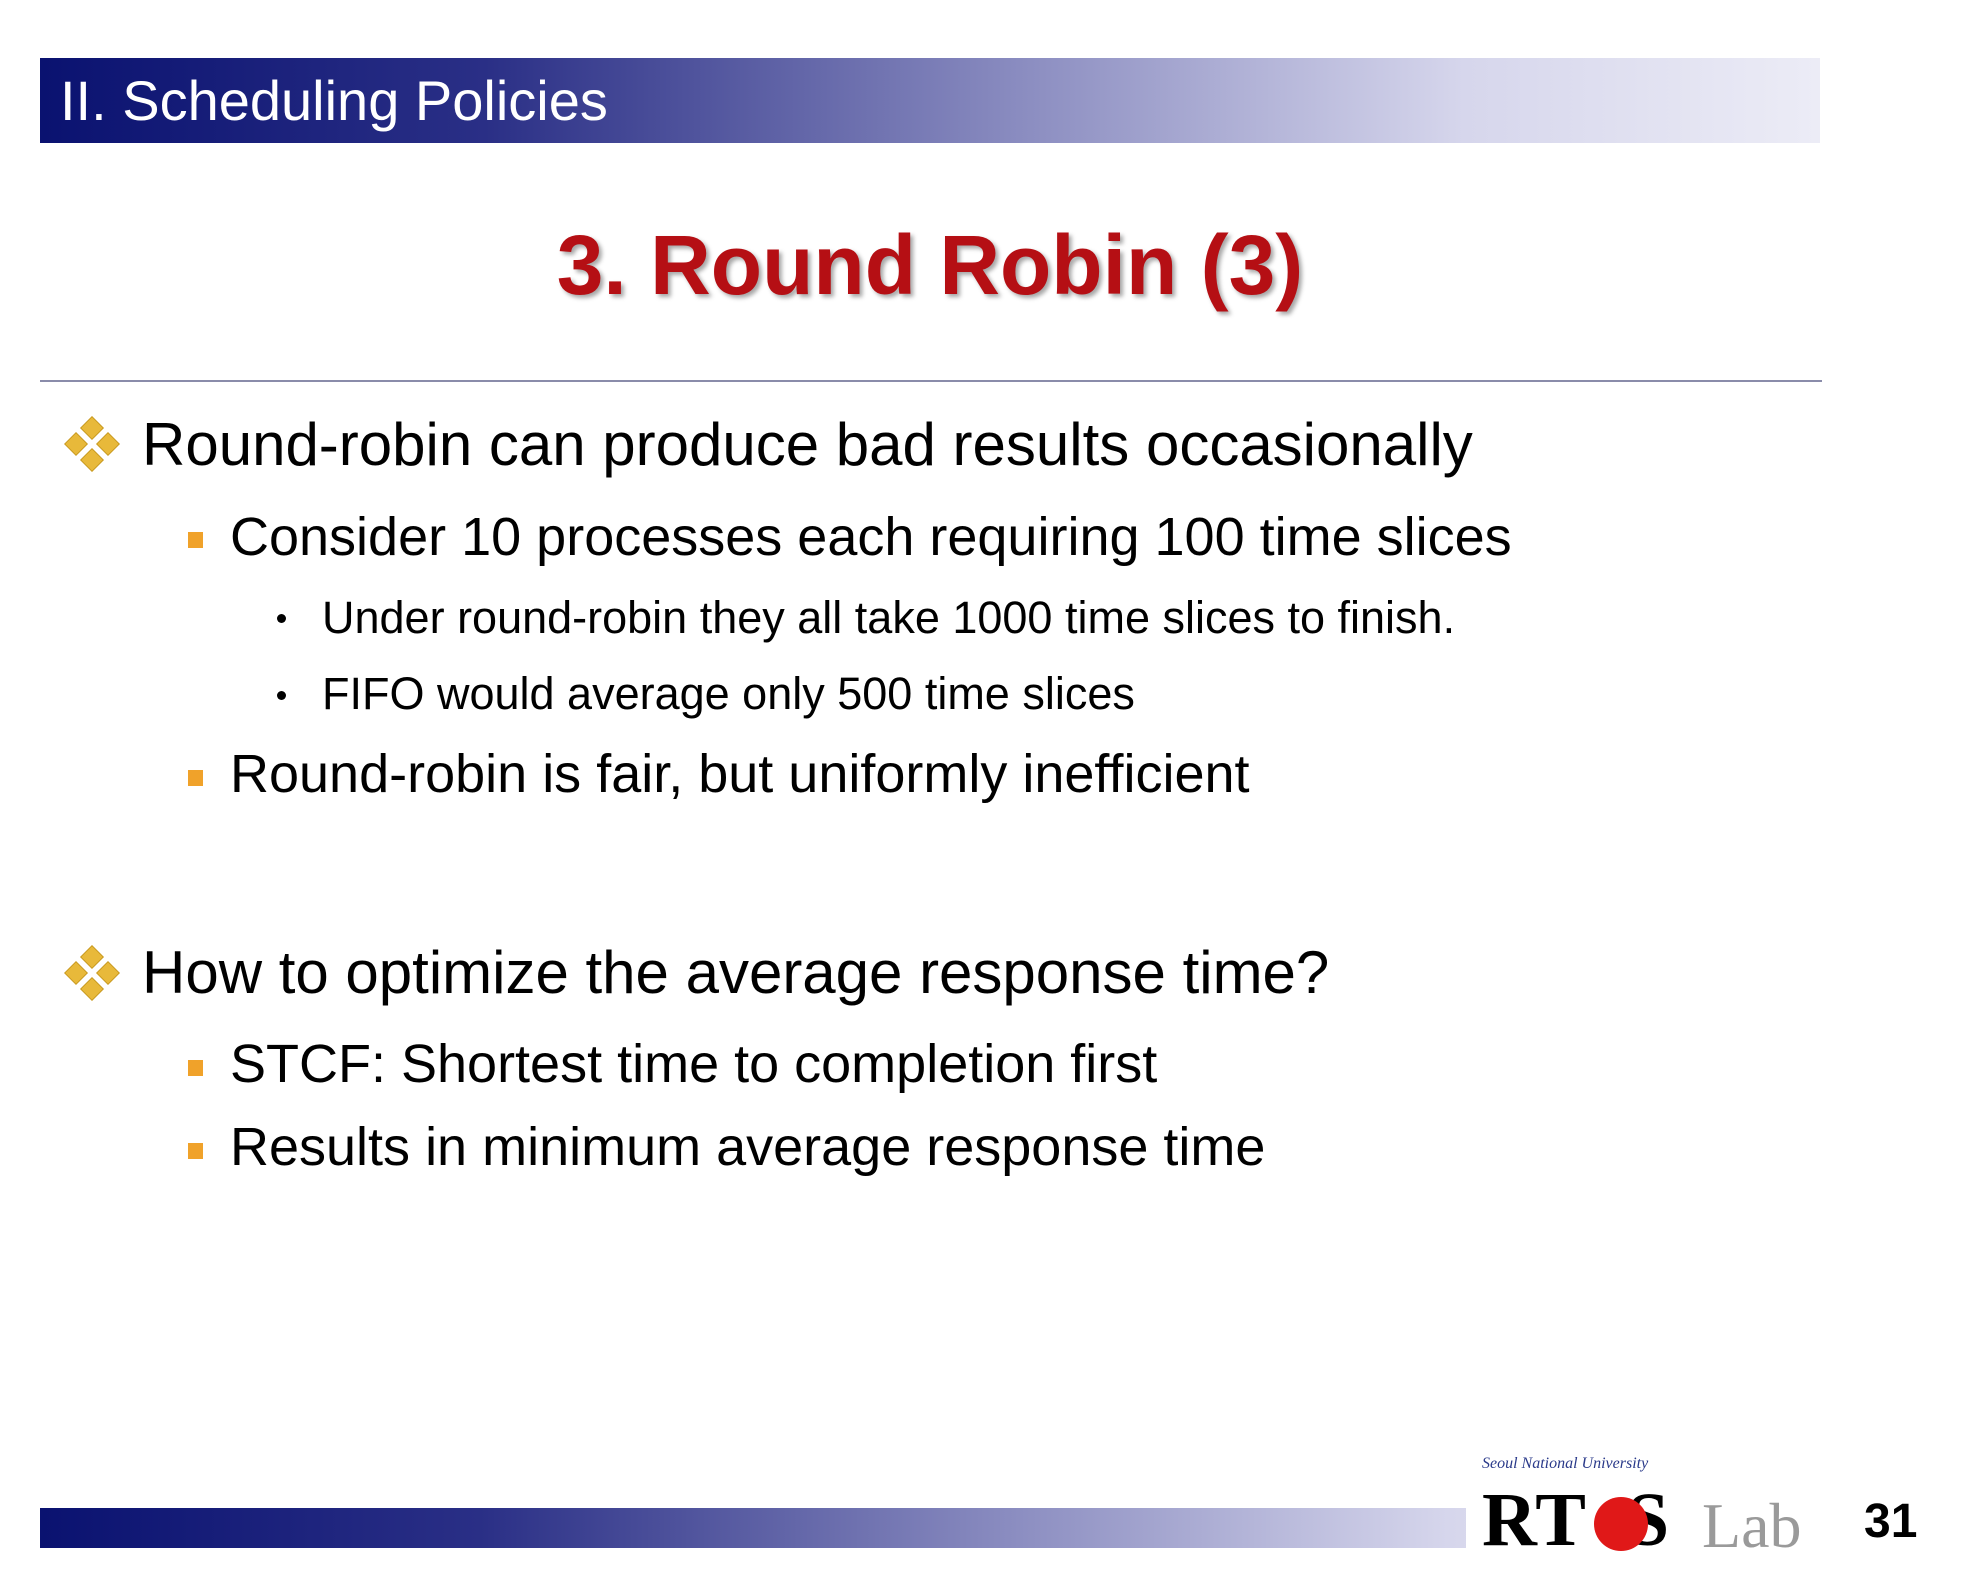 The height and width of the screenshot is (1571, 1971). What do you see at coordinates (334, 100) in the screenshot?
I see `section-title: II. Scheduling Policies` at bounding box center [334, 100].